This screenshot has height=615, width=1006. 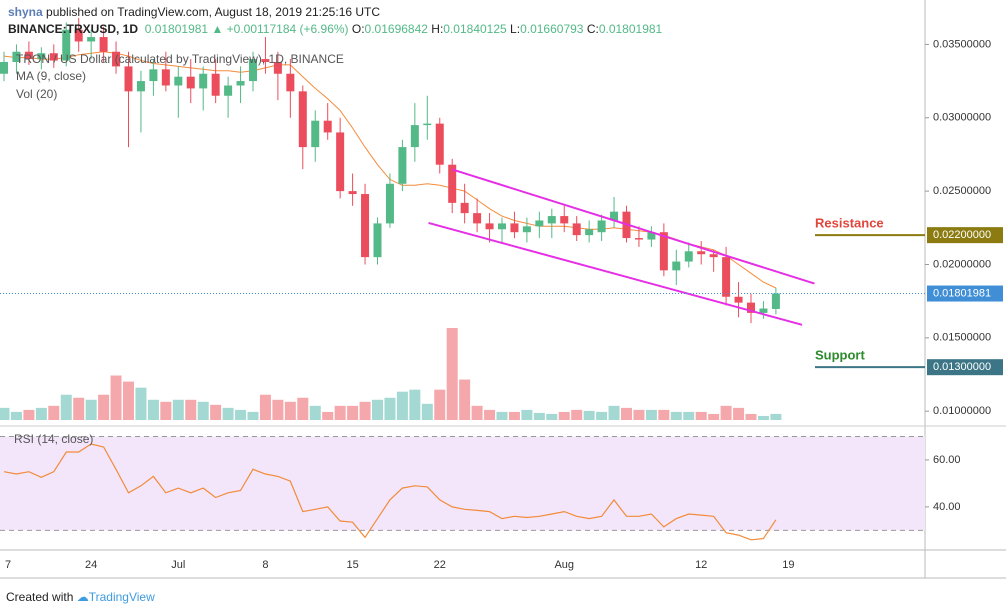 What do you see at coordinates (788, 565) in the screenshot?
I see `x-tick-label: 19` at bounding box center [788, 565].